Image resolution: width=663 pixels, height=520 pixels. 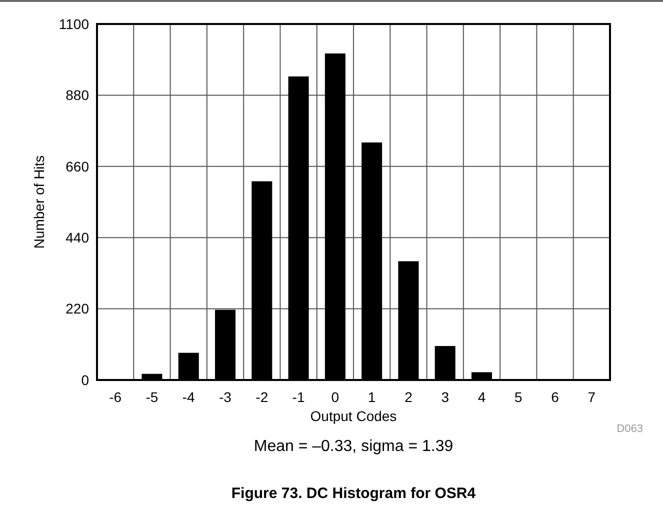 What do you see at coordinates (372, 397) in the screenshot?
I see `x-tick-label: 1` at bounding box center [372, 397].